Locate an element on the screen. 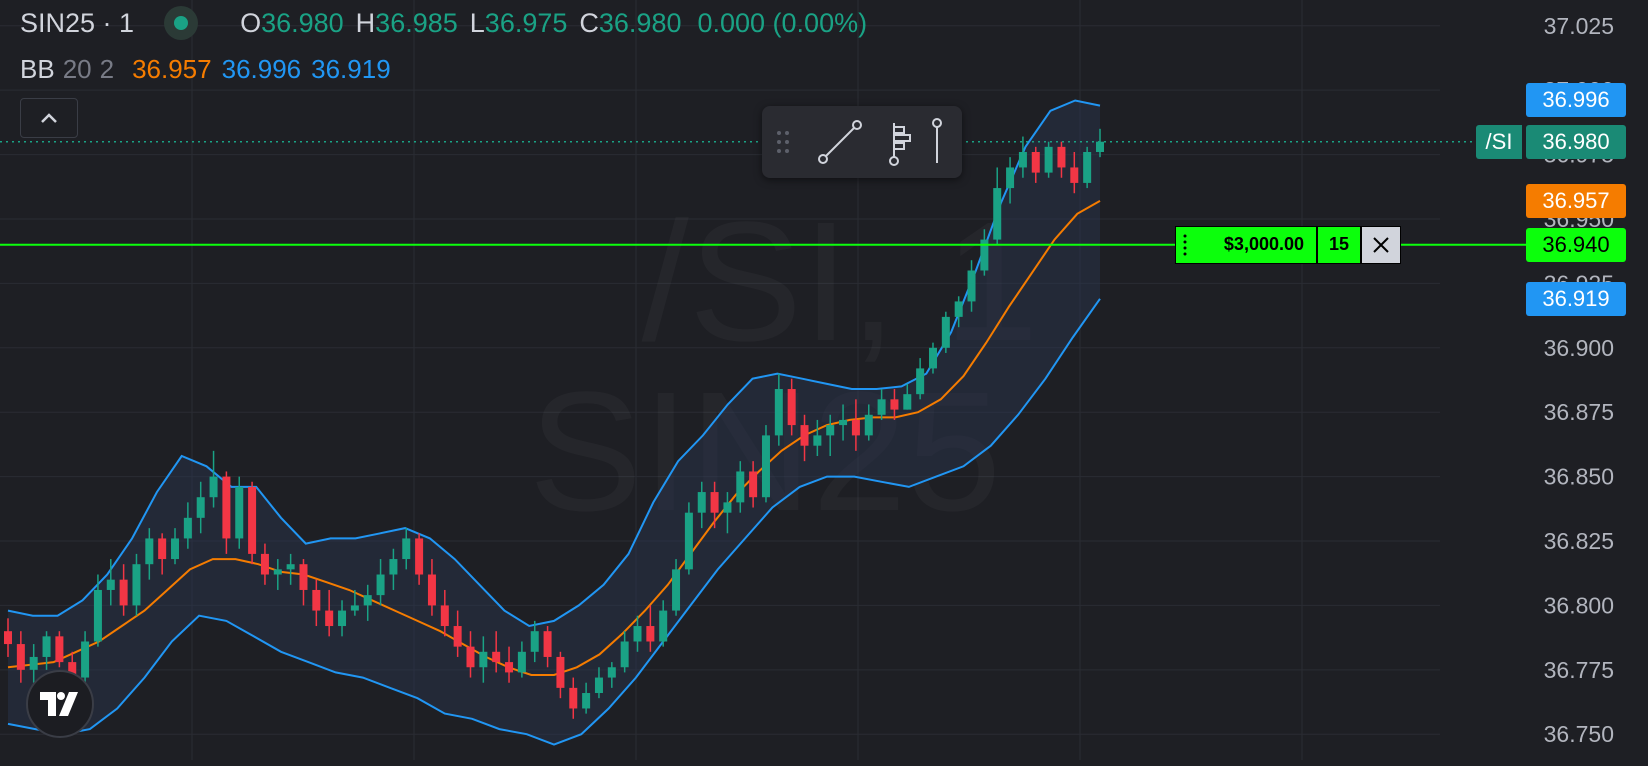  order-price-tag: 36.940 is located at coordinates (1576, 244).